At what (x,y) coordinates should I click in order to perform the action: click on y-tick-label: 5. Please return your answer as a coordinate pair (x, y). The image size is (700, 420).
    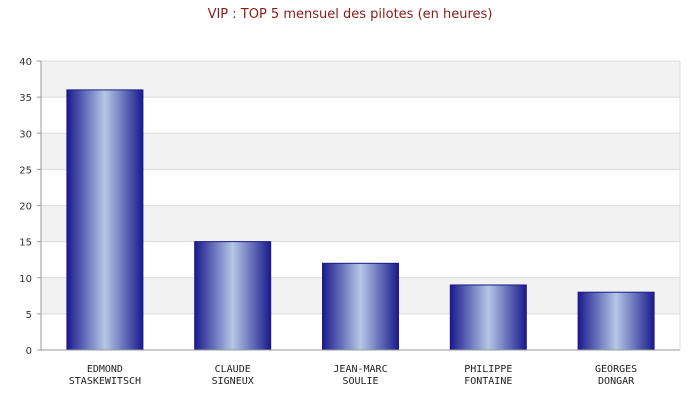
    Looking at the image, I should click on (29, 315).